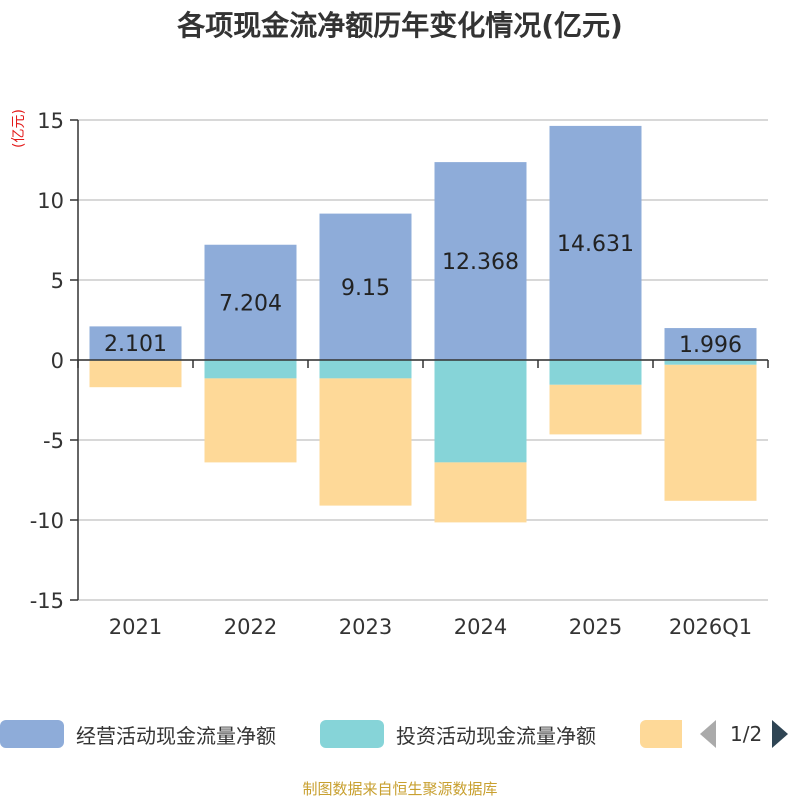 This screenshot has height=800, width=800. What do you see at coordinates (780, 734) in the screenshot?
I see `legend-next-page-icon` at bounding box center [780, 734].